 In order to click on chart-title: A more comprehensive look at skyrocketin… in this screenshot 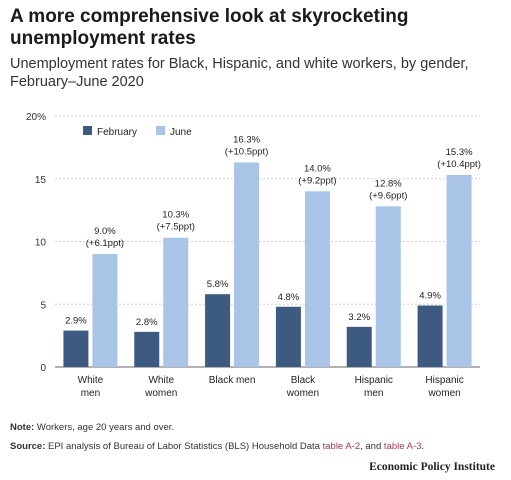, I will do `click(209, 27)`.